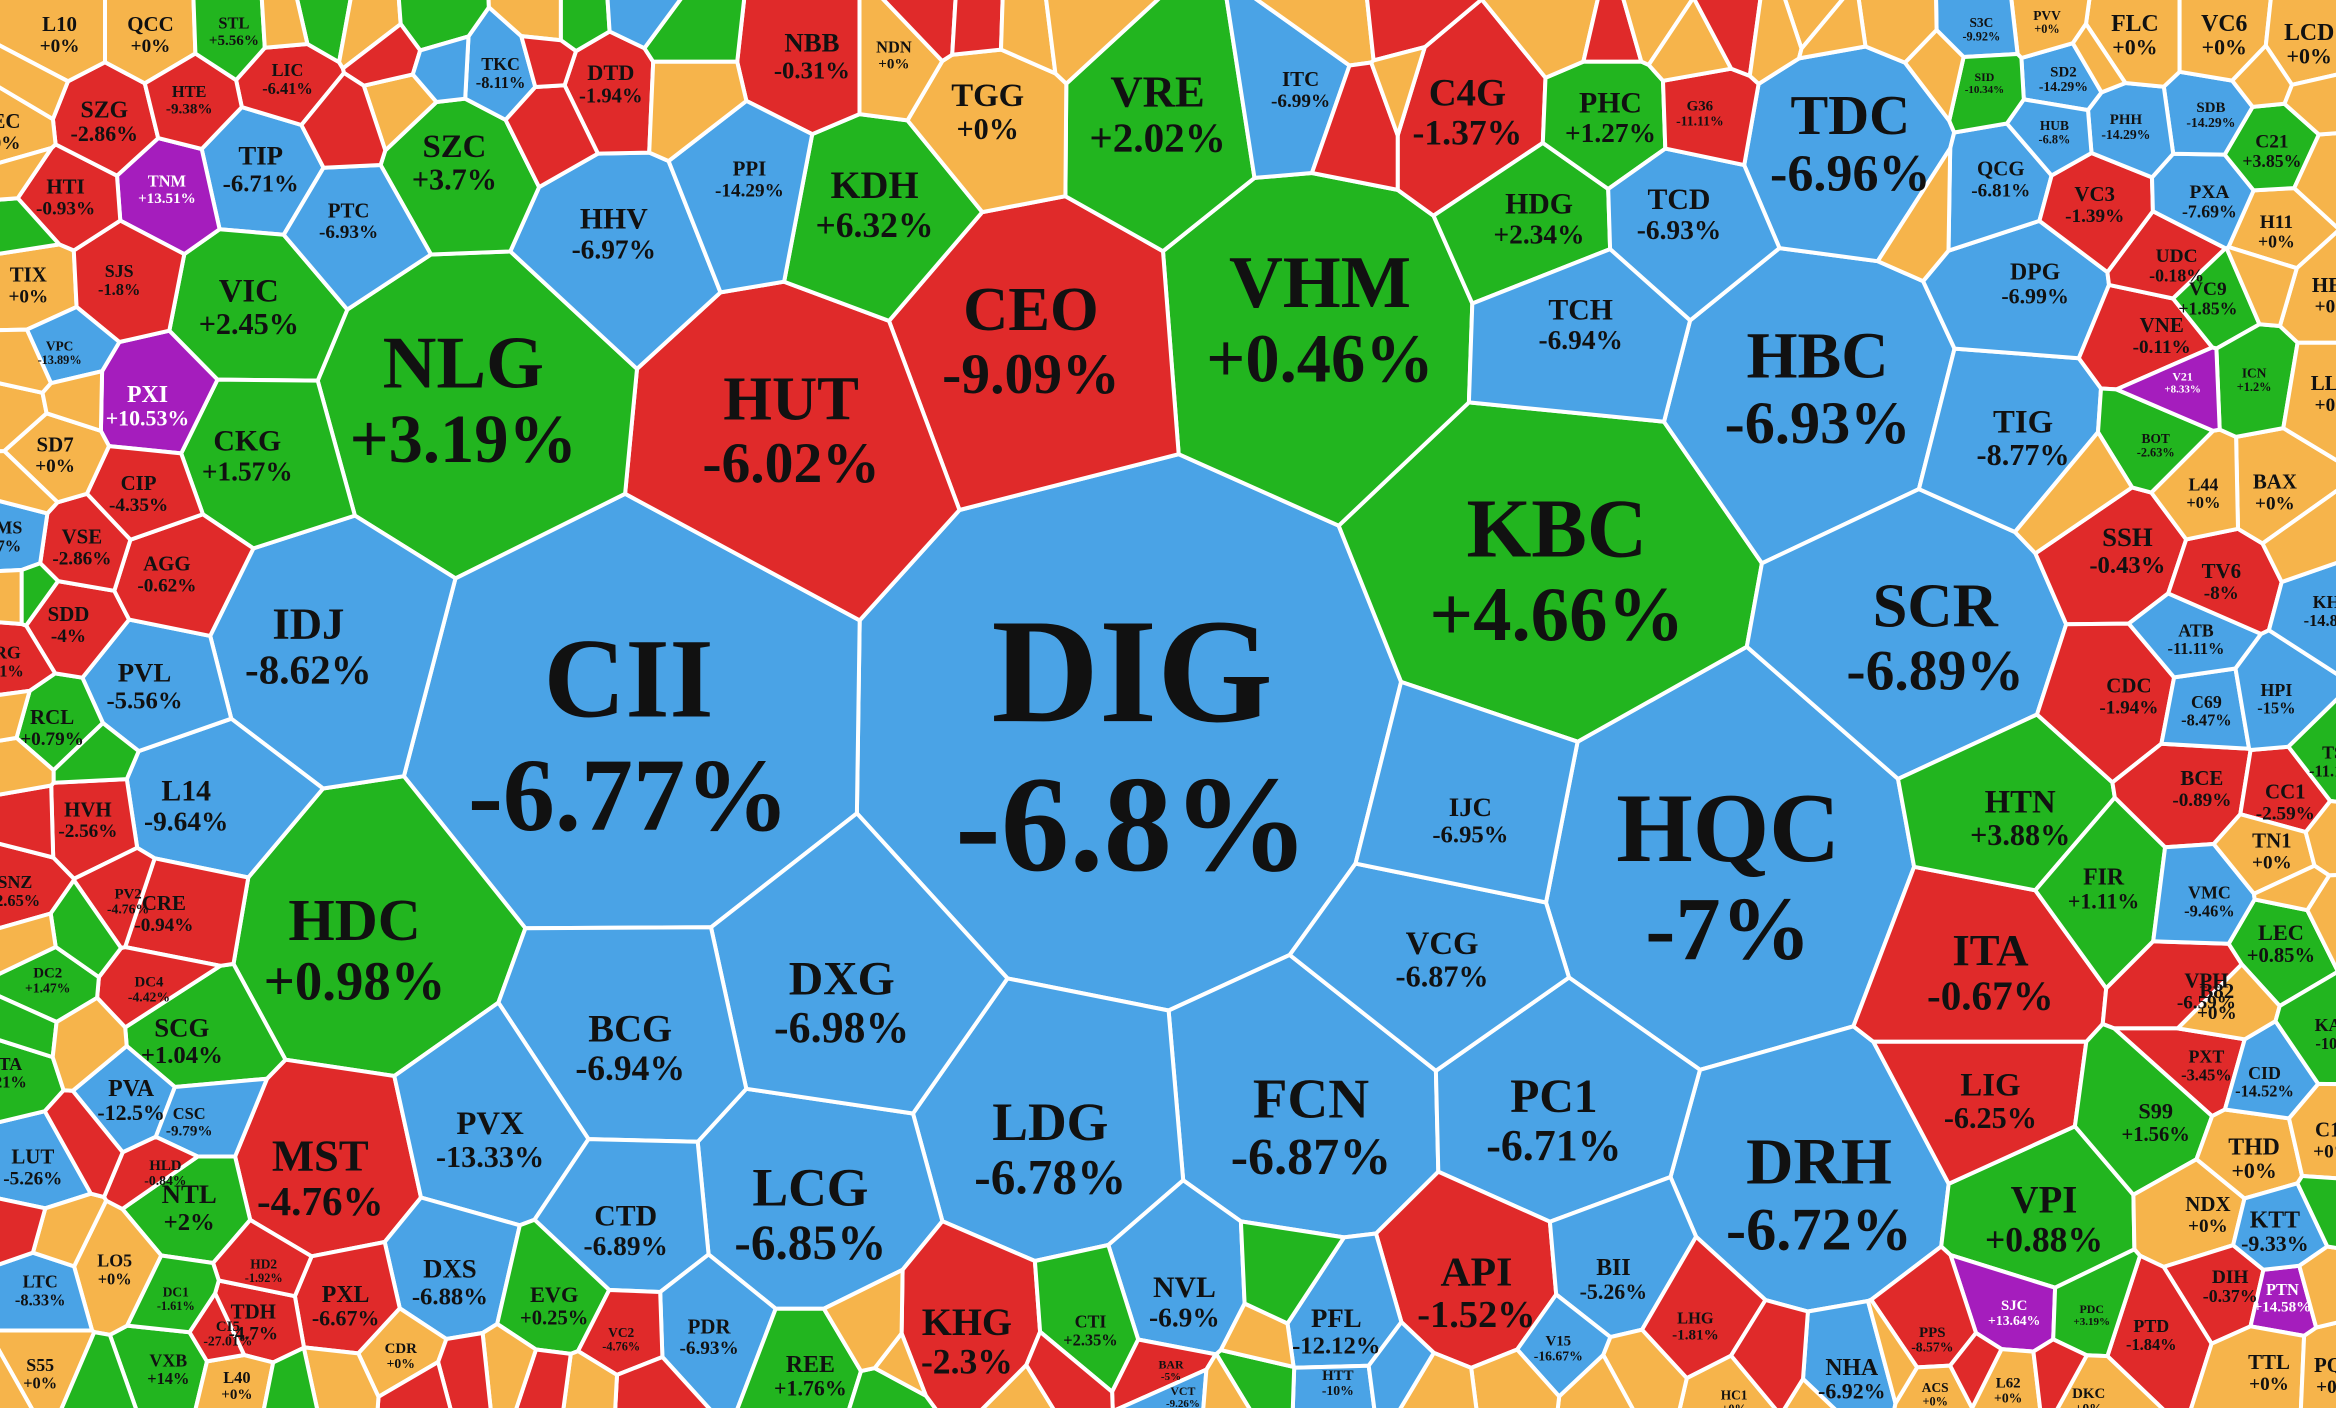 Image resolution: width=2336 pixels, height=1408 pixels. What do you see at coordinates (2054, 125) in the screenshot?
I see `ticker-label: HUB` at bounding box center [2054, 125].